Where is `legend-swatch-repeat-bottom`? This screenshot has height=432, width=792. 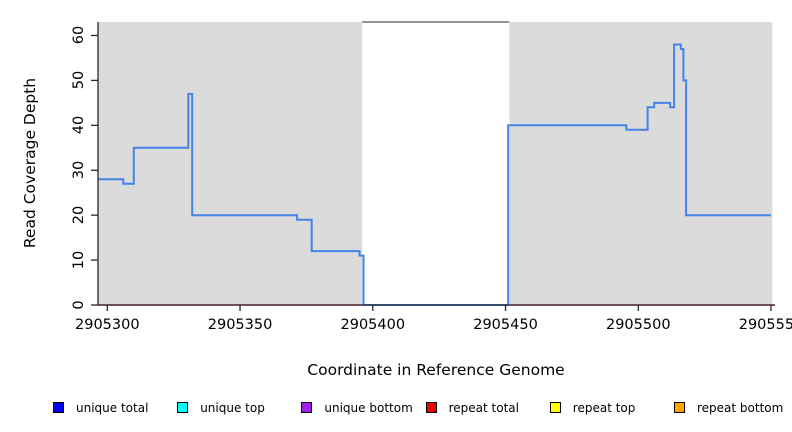 legend-swatch-repeat-bottom is located at coordinates (679, 407).